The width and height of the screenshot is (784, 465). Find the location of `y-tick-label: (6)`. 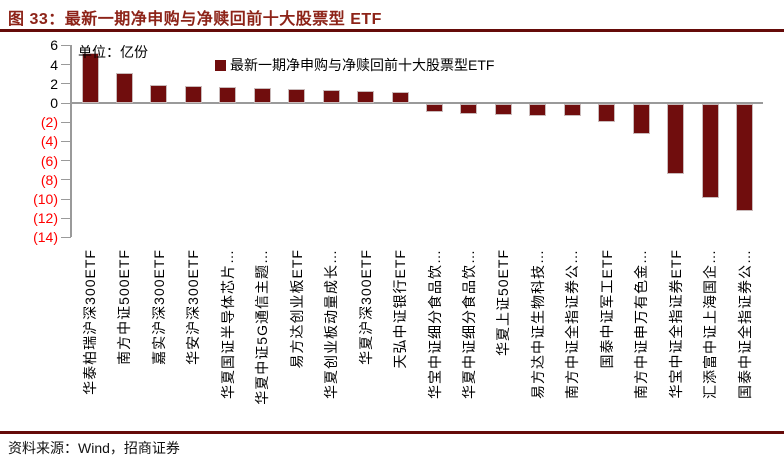

y-tick-label: (6) is located at coordinates (49, 160).